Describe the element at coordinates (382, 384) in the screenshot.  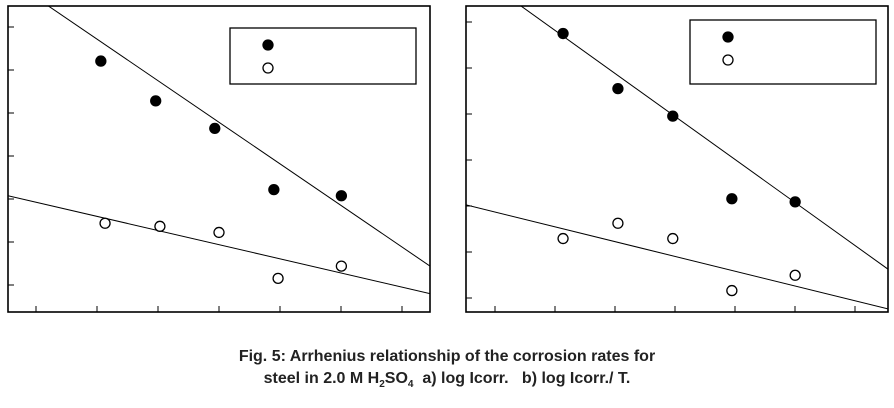
I see `caption-subscript-2: 2` at that location.